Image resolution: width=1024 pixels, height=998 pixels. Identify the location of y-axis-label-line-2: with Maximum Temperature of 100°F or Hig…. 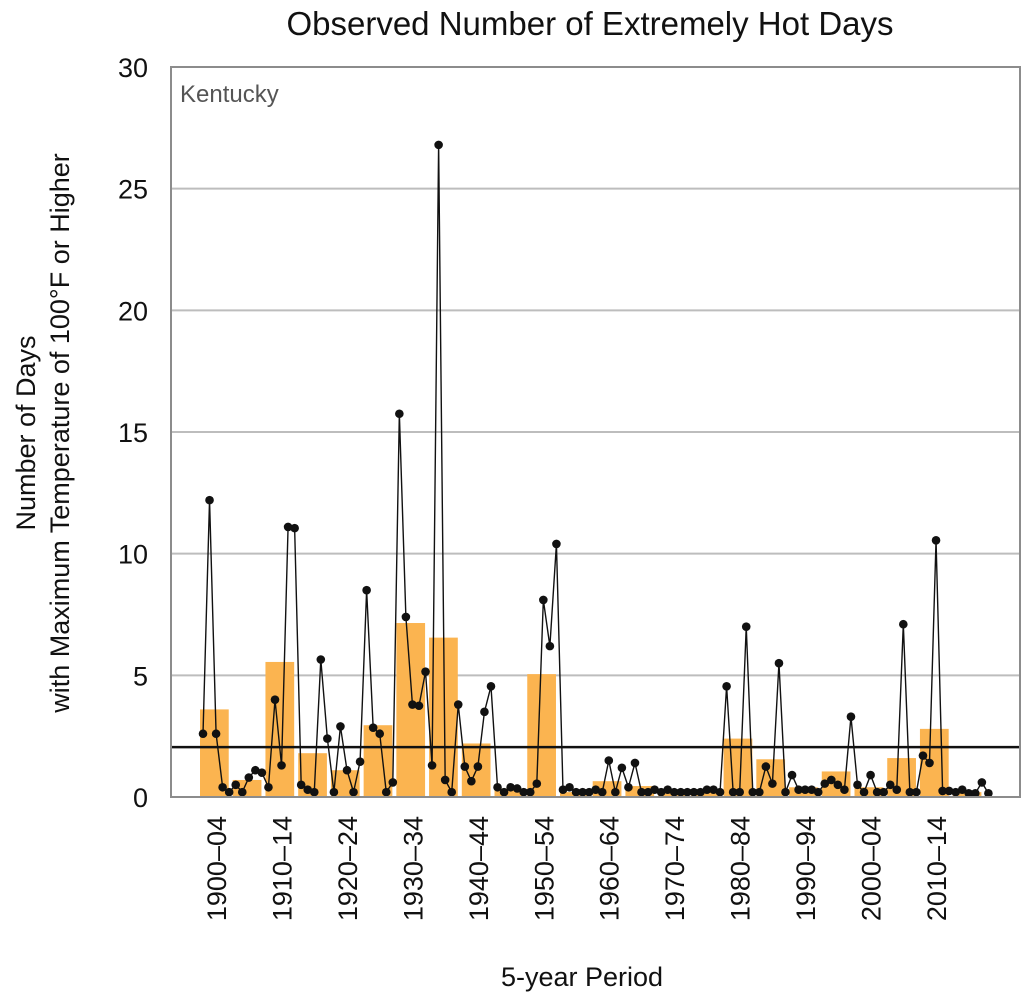
(60, 433).